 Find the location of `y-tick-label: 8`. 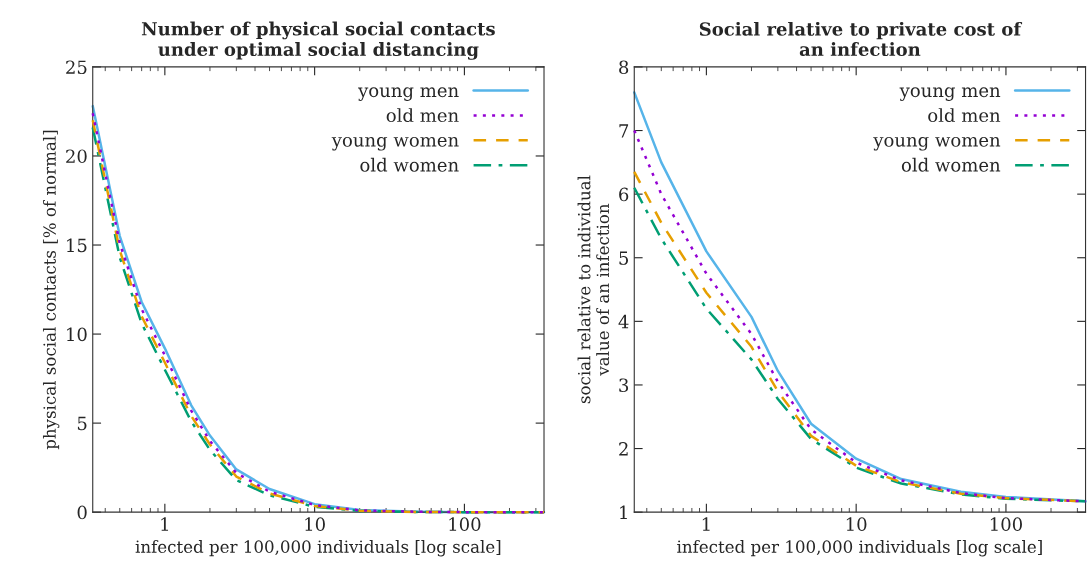

y-tick-label: 8 is located at coordinates (624, 67).